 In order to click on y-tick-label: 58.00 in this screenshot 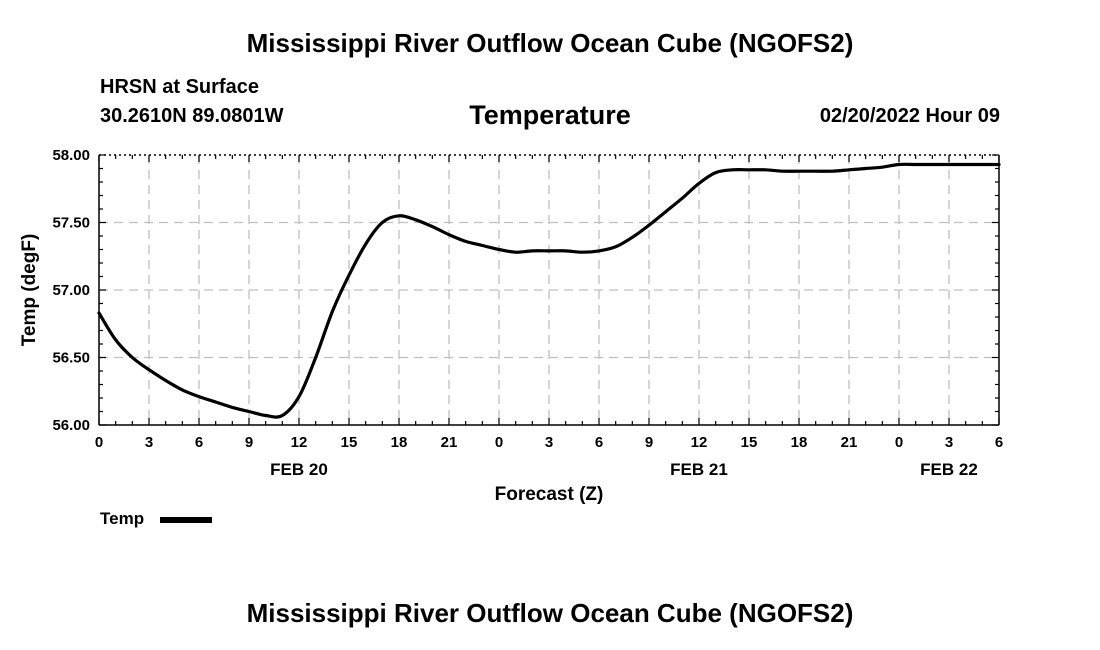, I will do `click(71, 155)`.